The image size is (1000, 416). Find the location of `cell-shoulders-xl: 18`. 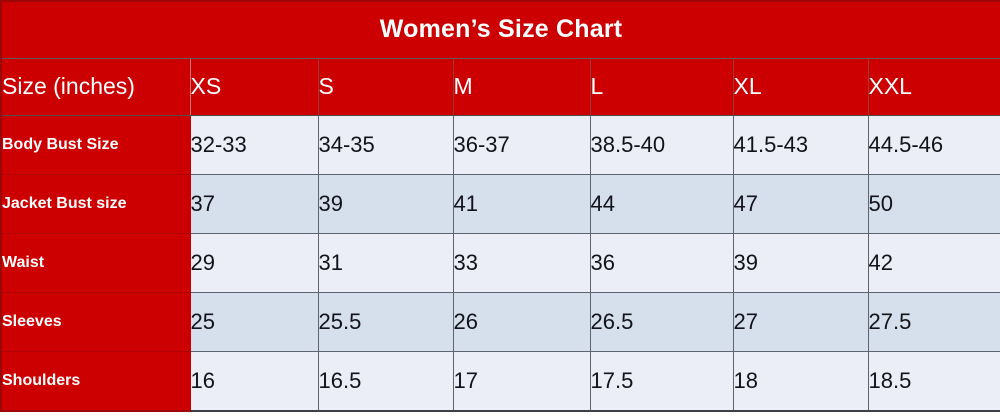

cell-shoulders-xl: 18 is located at coordinates (801, 381).